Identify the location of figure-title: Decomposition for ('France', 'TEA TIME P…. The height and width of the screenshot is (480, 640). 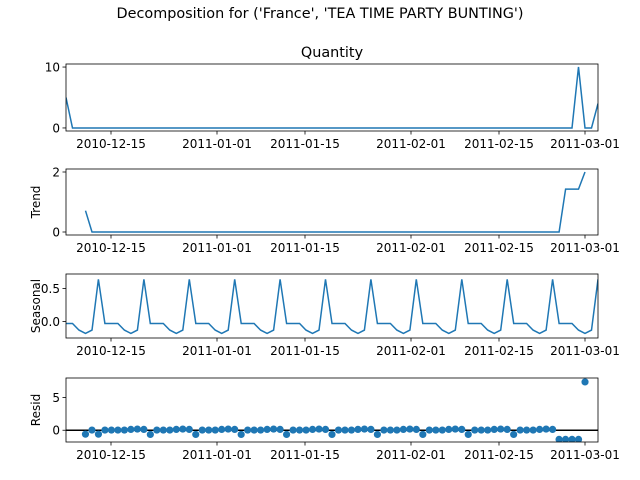
(320, 14).